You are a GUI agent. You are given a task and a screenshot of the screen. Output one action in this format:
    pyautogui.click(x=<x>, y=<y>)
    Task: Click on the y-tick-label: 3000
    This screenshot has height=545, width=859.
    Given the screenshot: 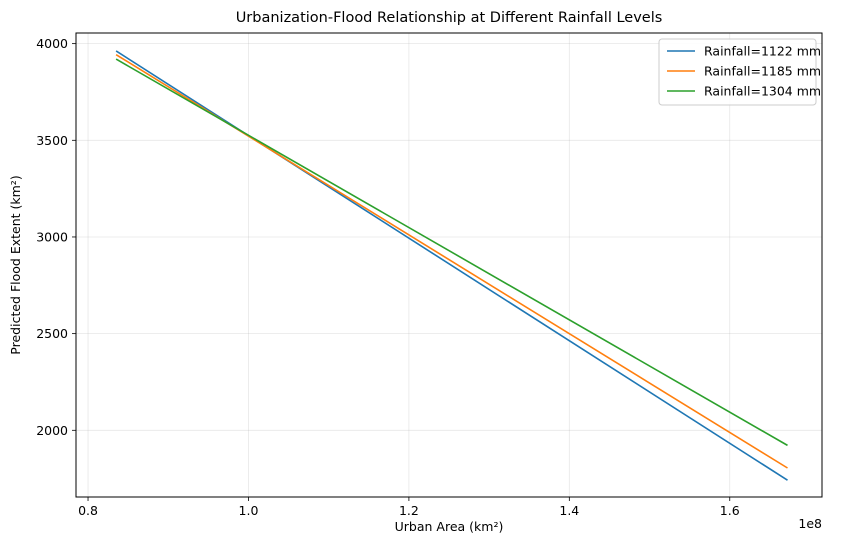 What is the action you would take?
    pyautogui.click(x=52, y=236)
    